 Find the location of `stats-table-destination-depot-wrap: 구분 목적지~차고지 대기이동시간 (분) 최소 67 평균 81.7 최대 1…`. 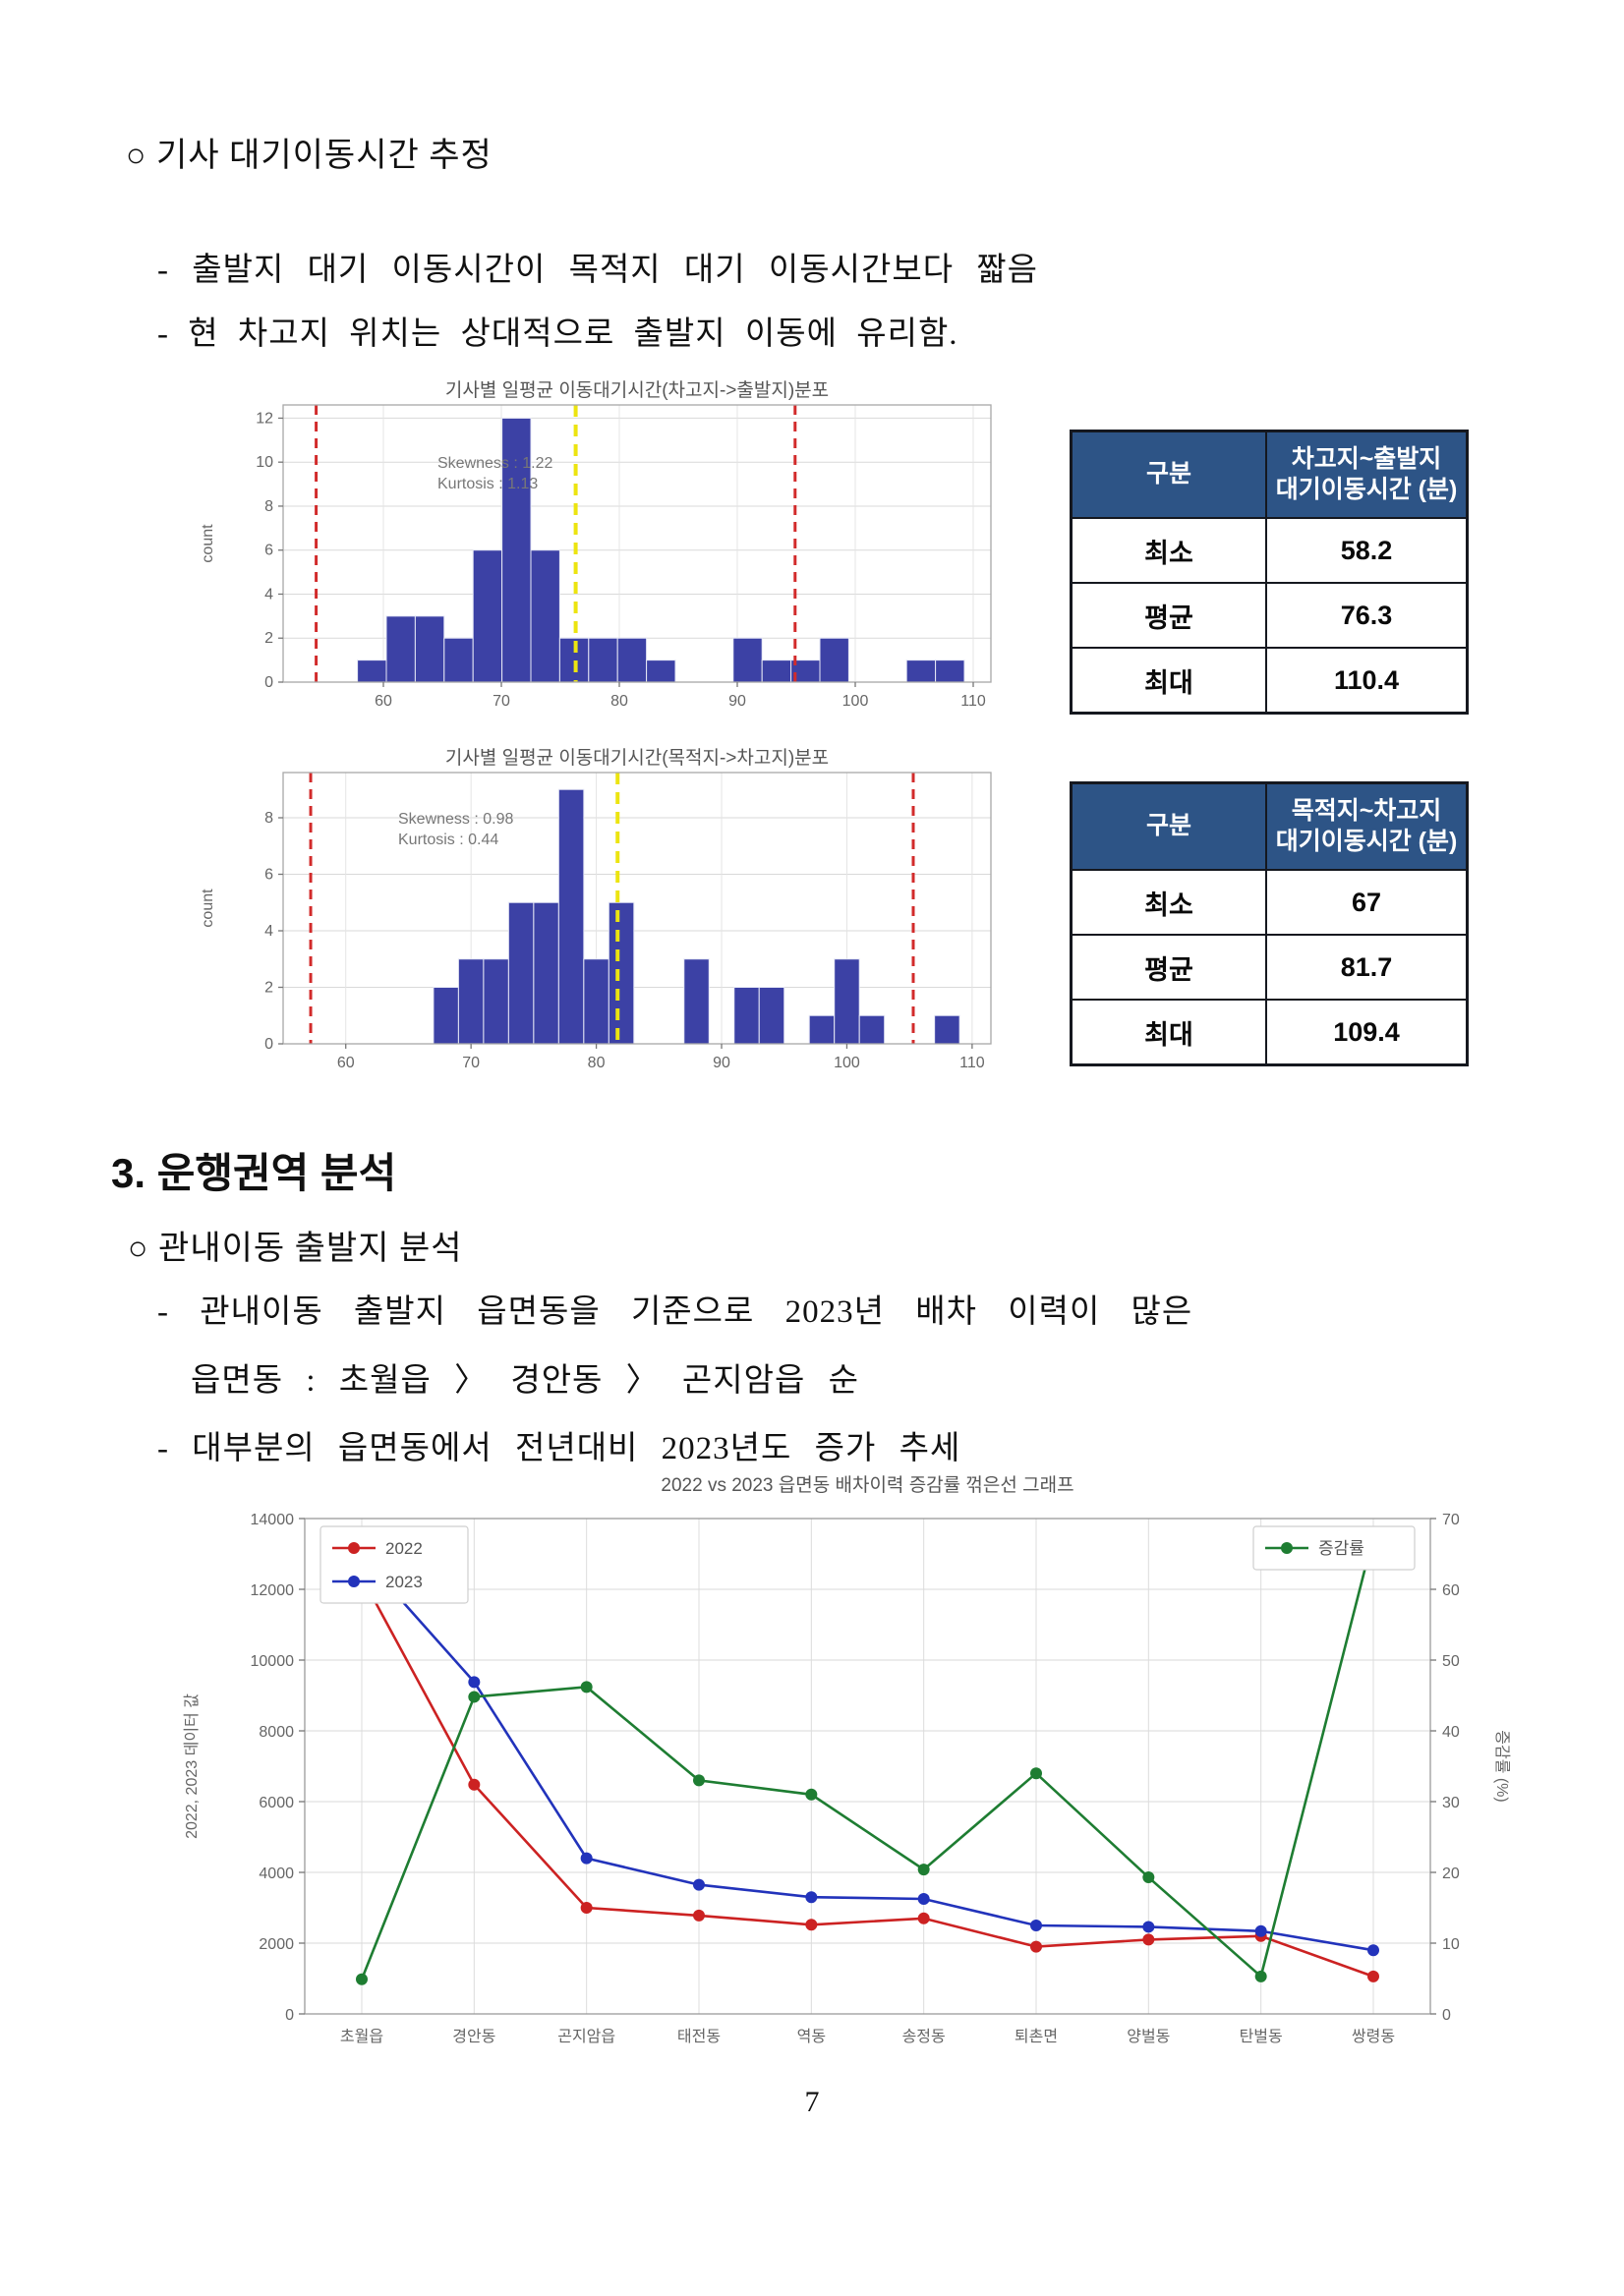

stats-table-destination-depot-wrap: 구분 목적지~차고지 대기이동시간 (분) 최소 67 평균 81.7 최대 1… is located at coordinates (1269, 924).